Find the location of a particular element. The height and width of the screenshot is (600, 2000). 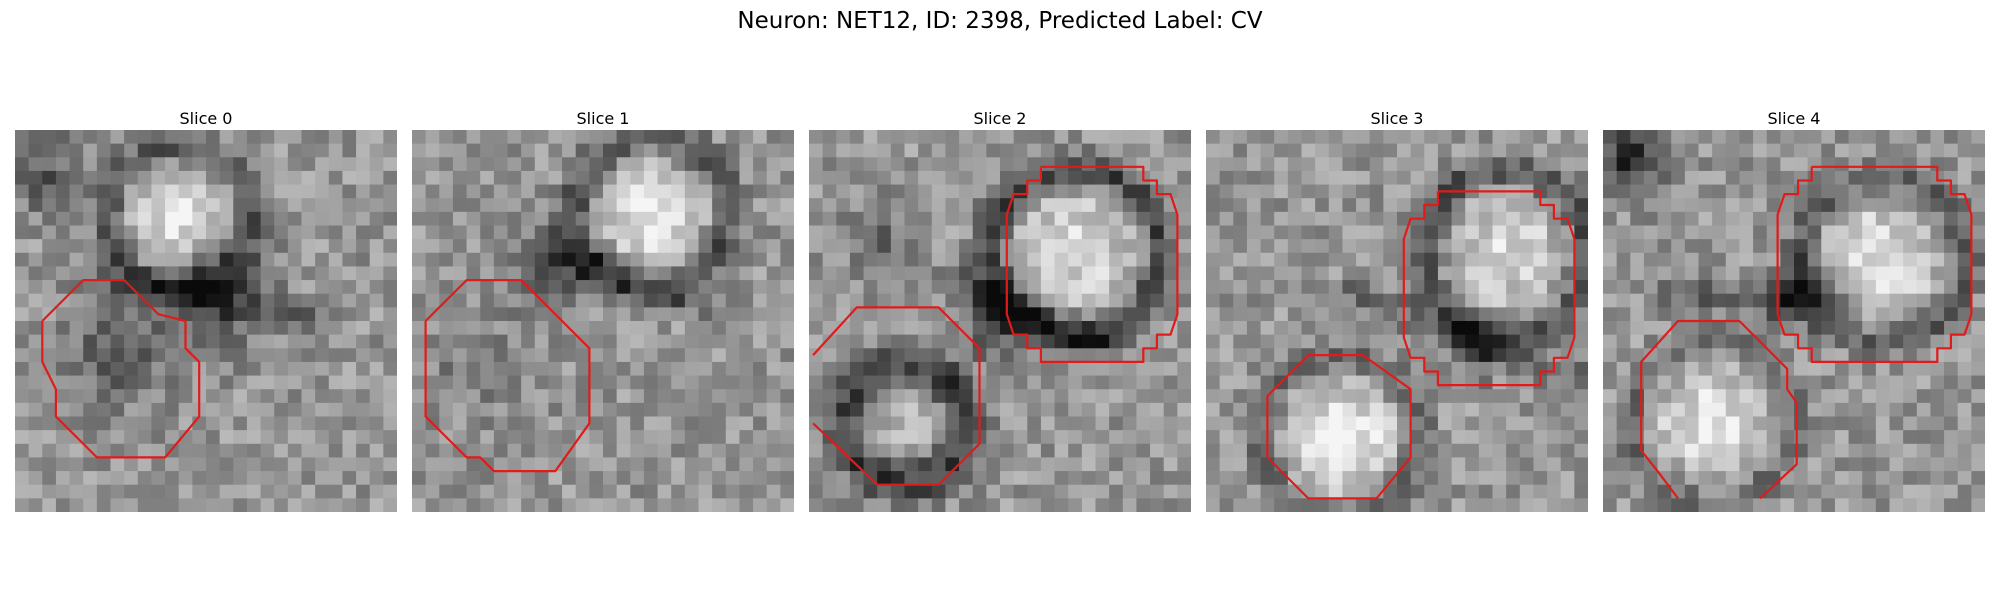

slice-panel-3: Slice 3 is located at coordinates (1397, 310).